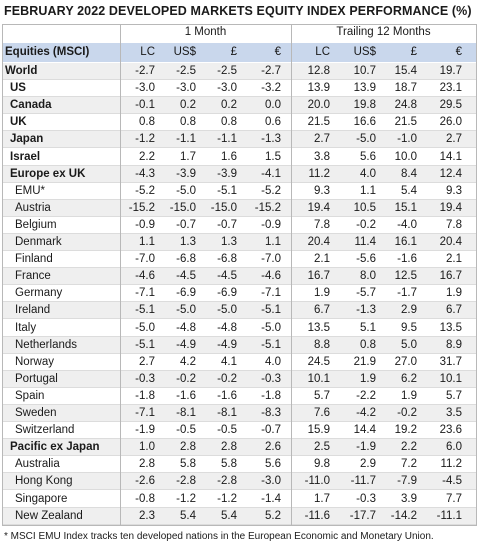  I want to click on cell-value: 18.7, so click(405, 88).